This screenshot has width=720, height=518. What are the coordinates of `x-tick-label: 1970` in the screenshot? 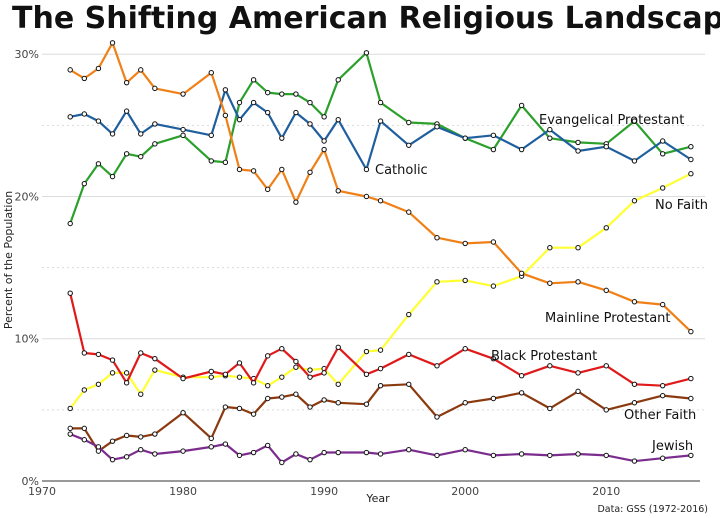 It's located at (42, 491).